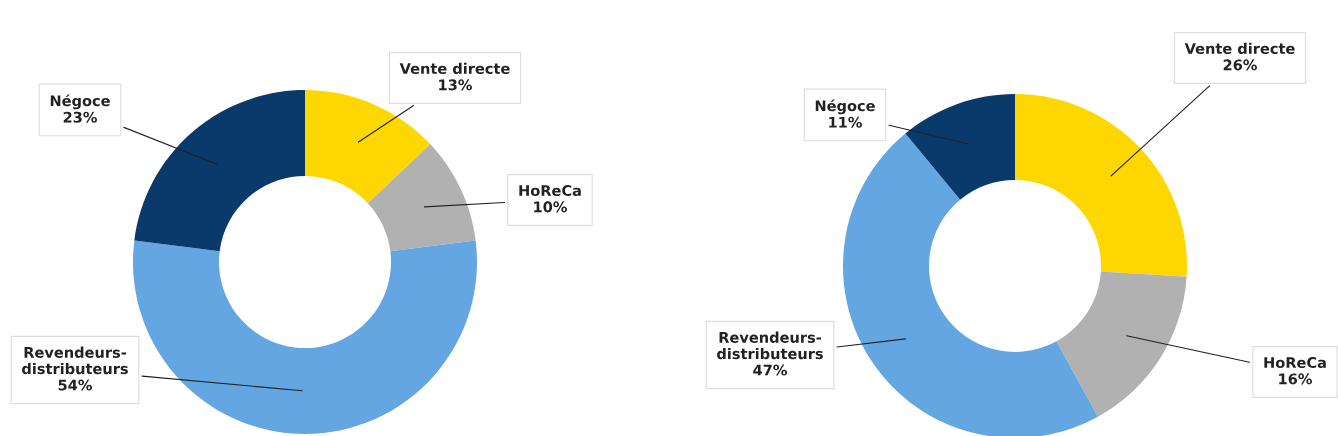  What do you see at coordinates (455, 85) in the screenshot?
I see `data-label: 13%` at bounding box center [455, 85].